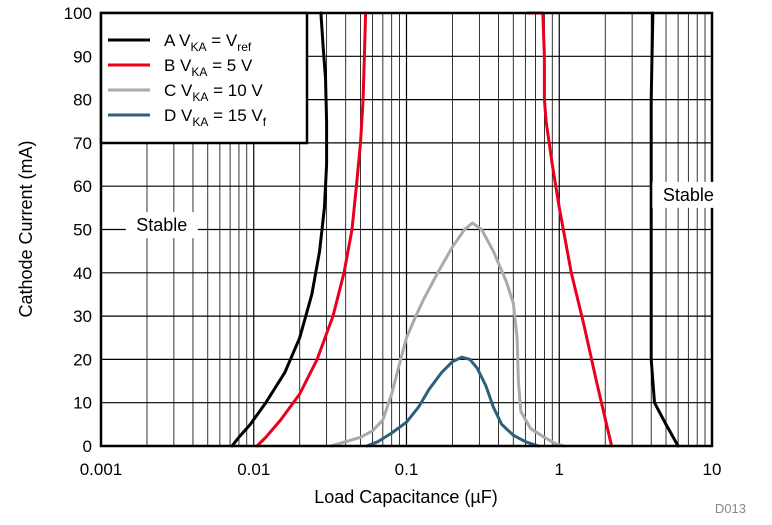 Image resolution: width=772 pixels, height=525 pixels. Describe the element at coordinates (82, 316) in the screenshot. I see `y-tick-label: 30` at that location.